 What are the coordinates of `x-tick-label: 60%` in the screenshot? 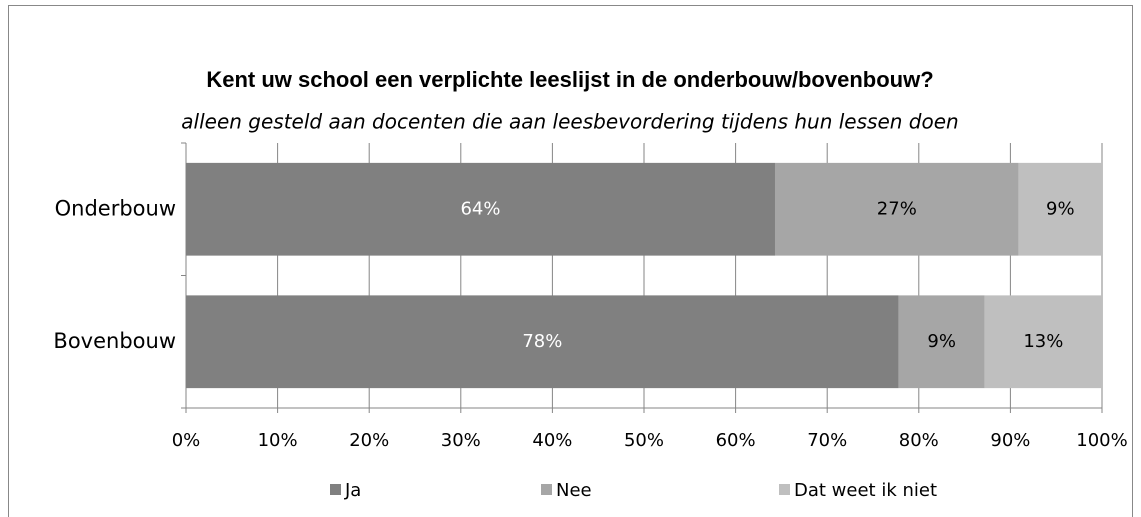 It's located at (736, 440).